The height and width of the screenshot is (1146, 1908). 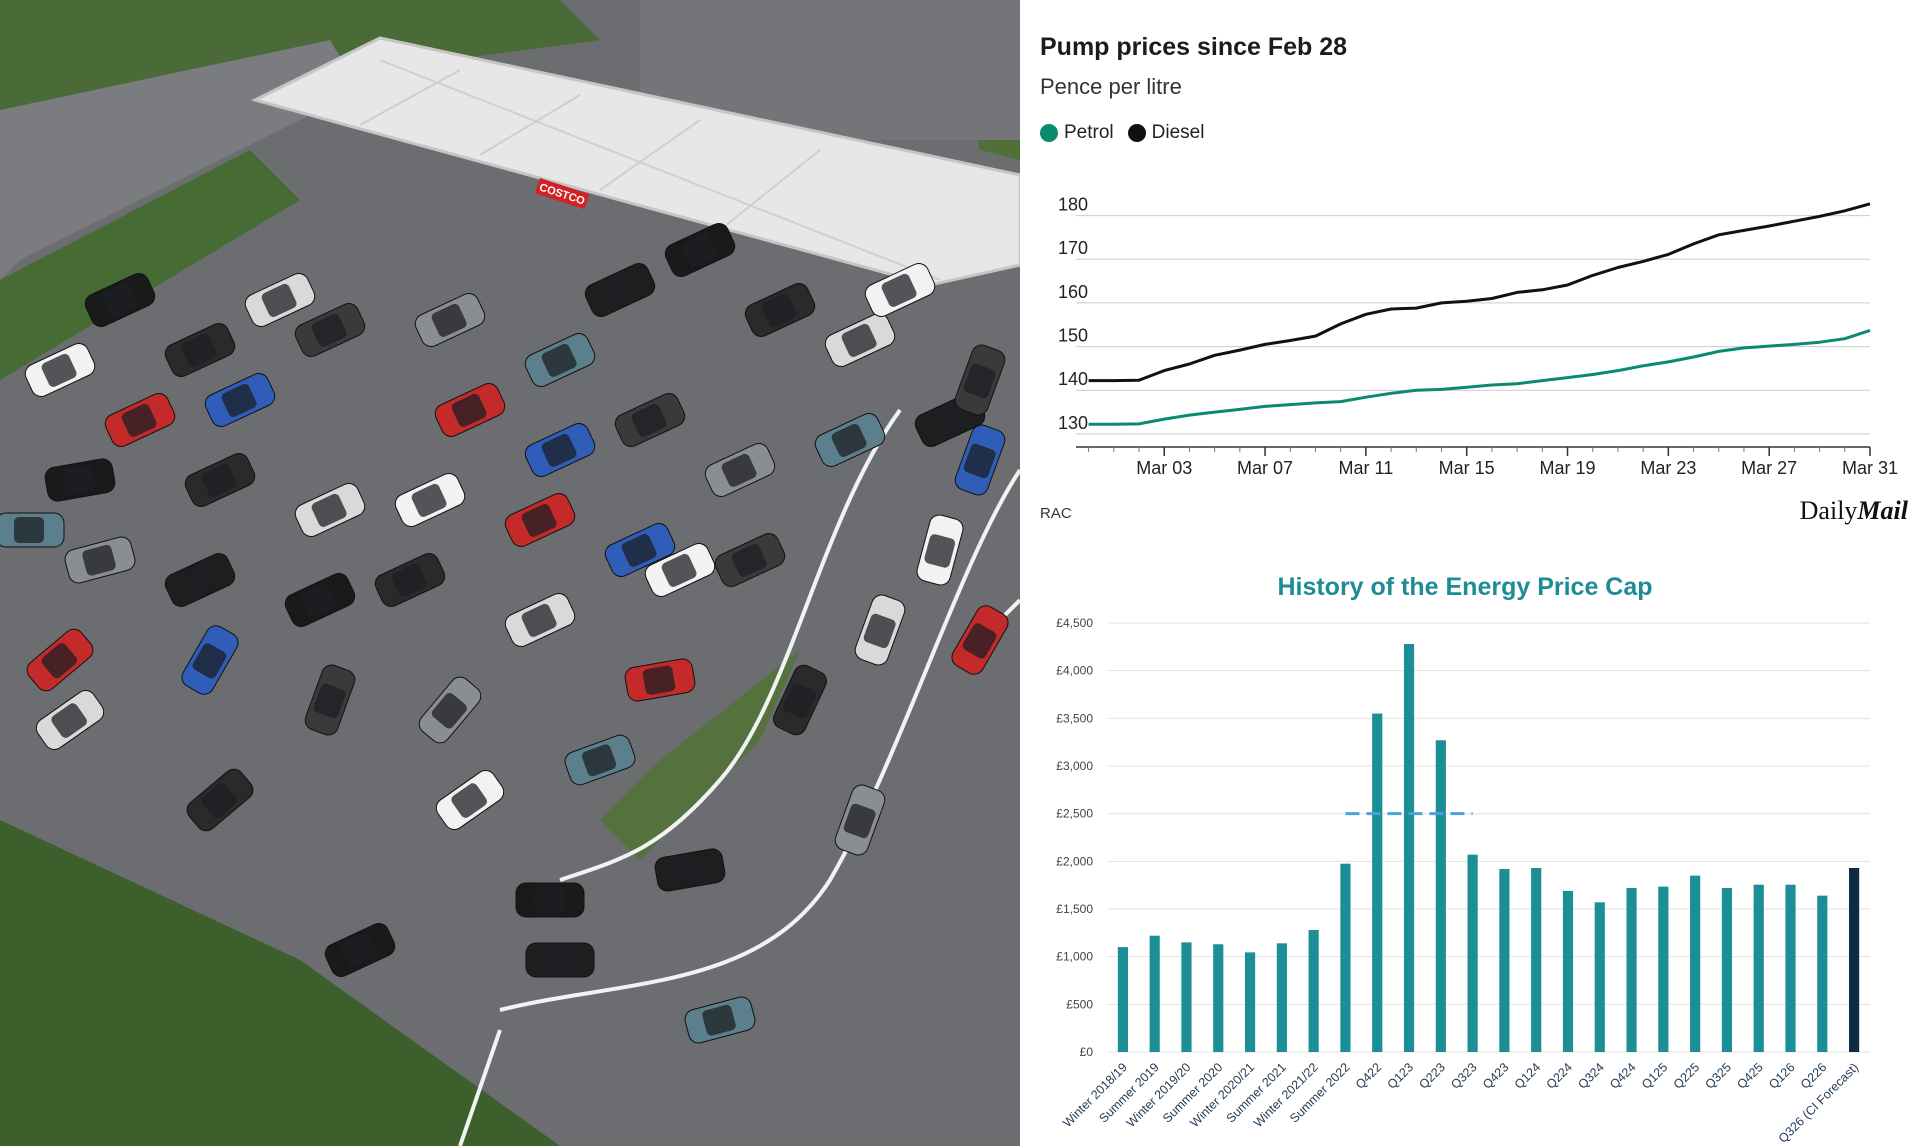 What do you see at coordinates (1467, 468) in the screenshot?
I see `x-tick-label: Mar 15` at bounding box center [1467, 468].